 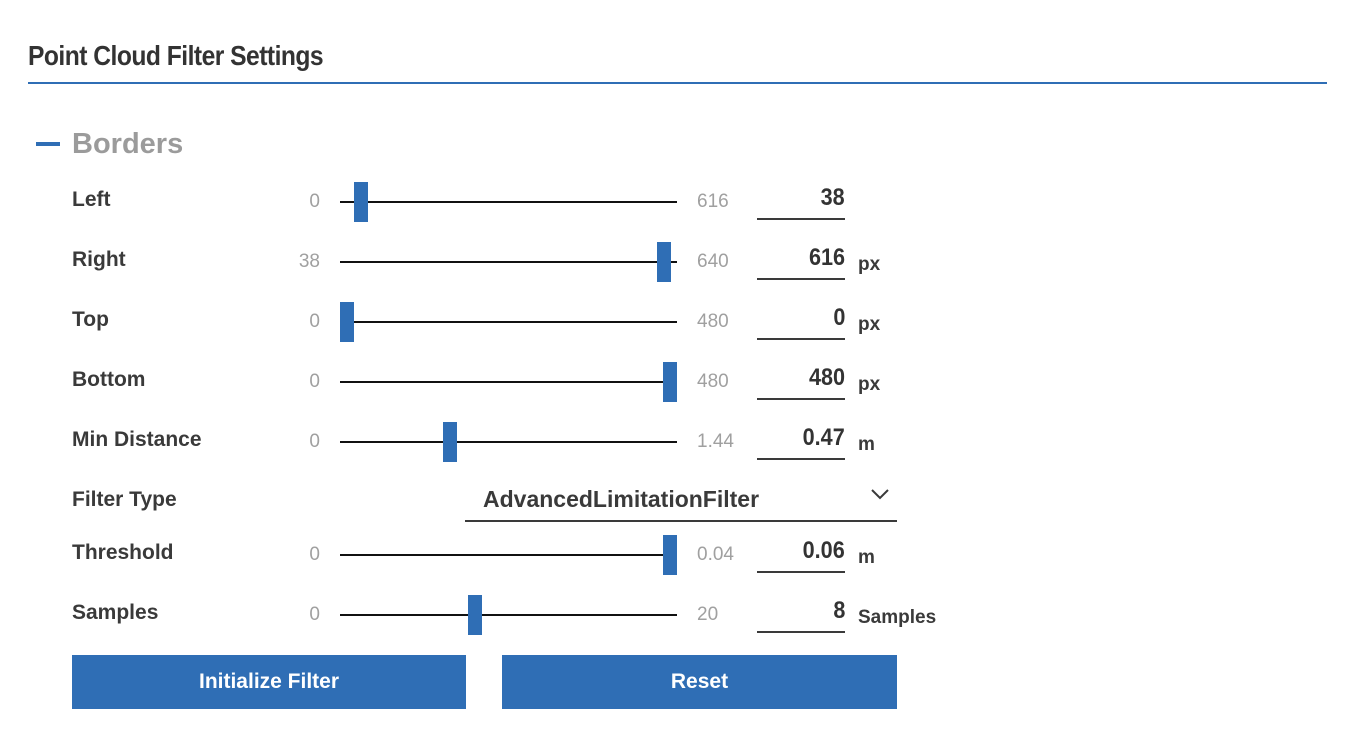 I want to click on bottom-slider, so click(x=508, y=382).